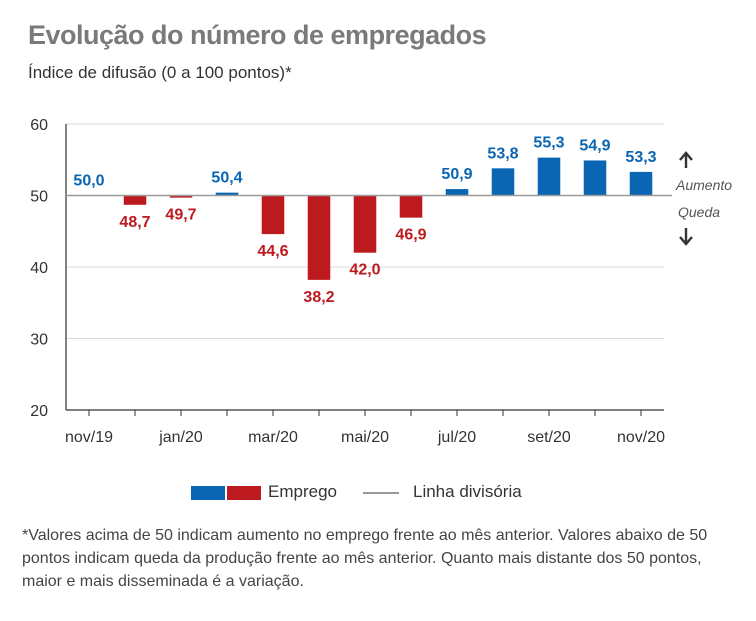 The height and width of the screenshot is (621, 756). I want to click on x-tick-label-mai/20: mai/20, so click(365, 437).